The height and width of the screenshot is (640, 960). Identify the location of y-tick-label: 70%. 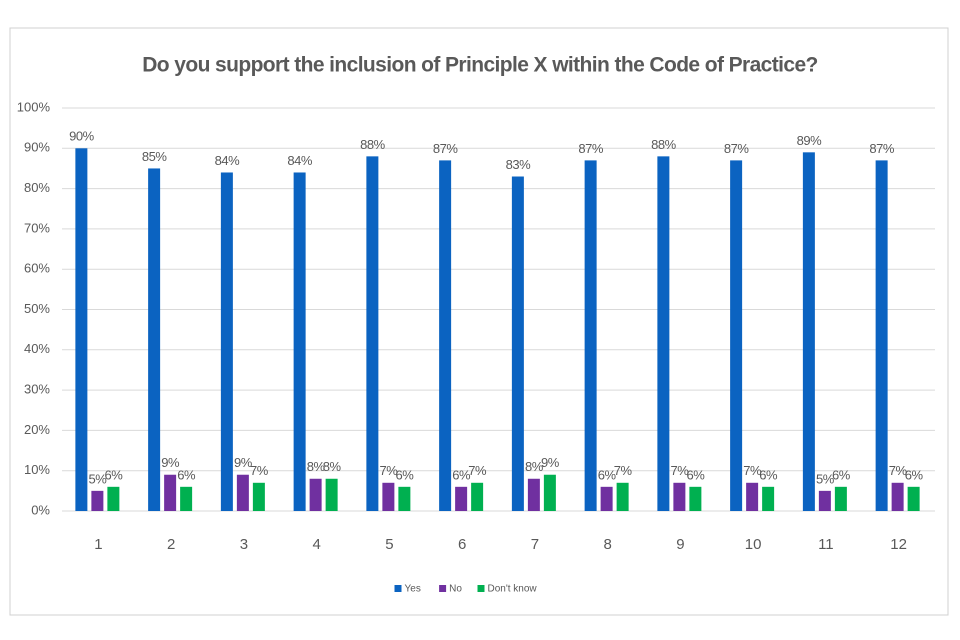
(37, 227).